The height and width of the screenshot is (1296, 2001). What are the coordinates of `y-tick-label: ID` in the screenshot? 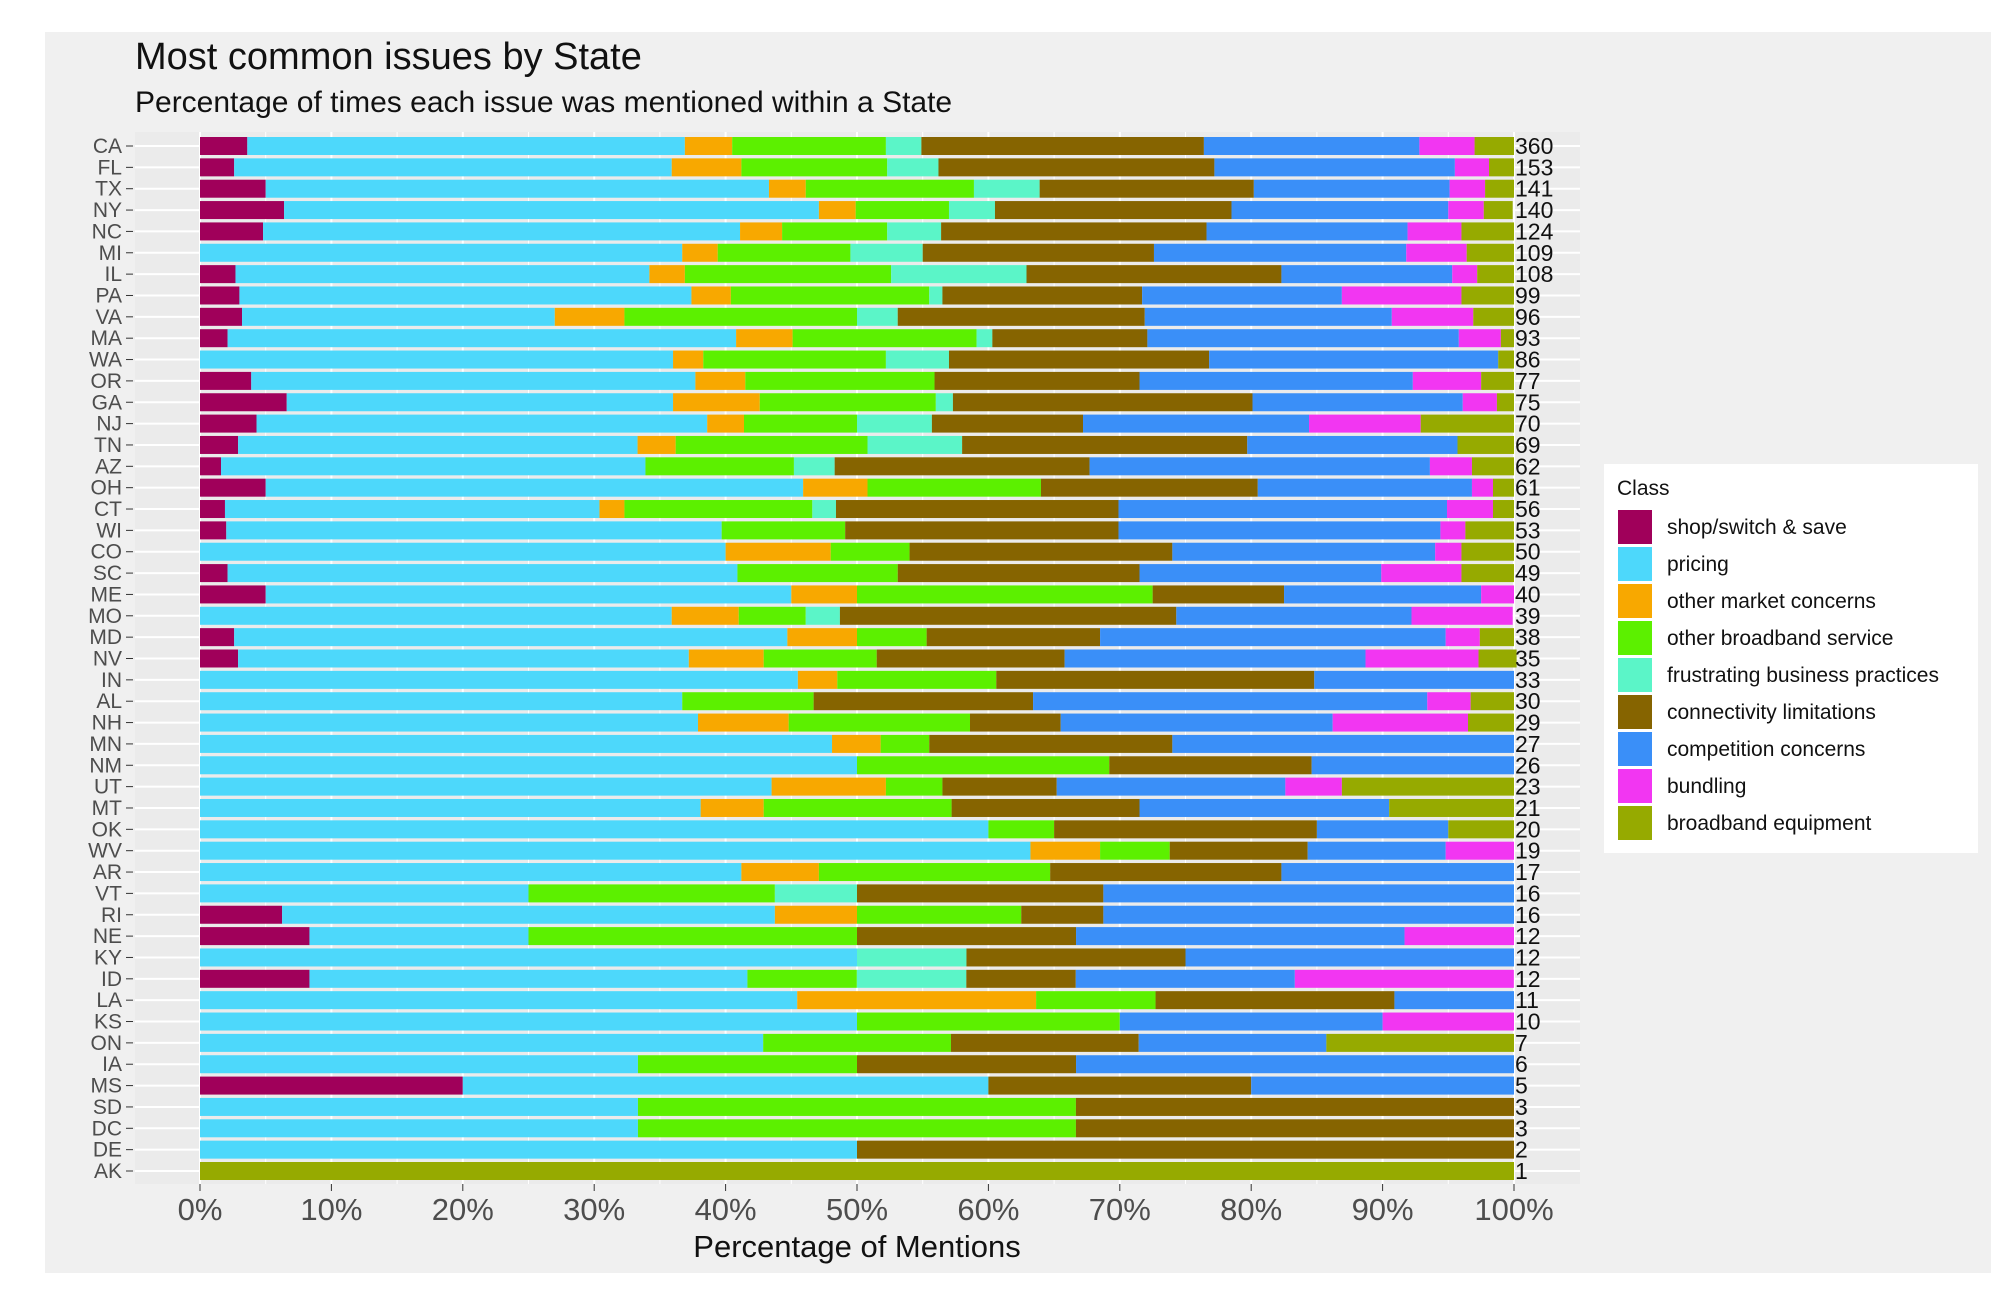 It's located at (111, 979).